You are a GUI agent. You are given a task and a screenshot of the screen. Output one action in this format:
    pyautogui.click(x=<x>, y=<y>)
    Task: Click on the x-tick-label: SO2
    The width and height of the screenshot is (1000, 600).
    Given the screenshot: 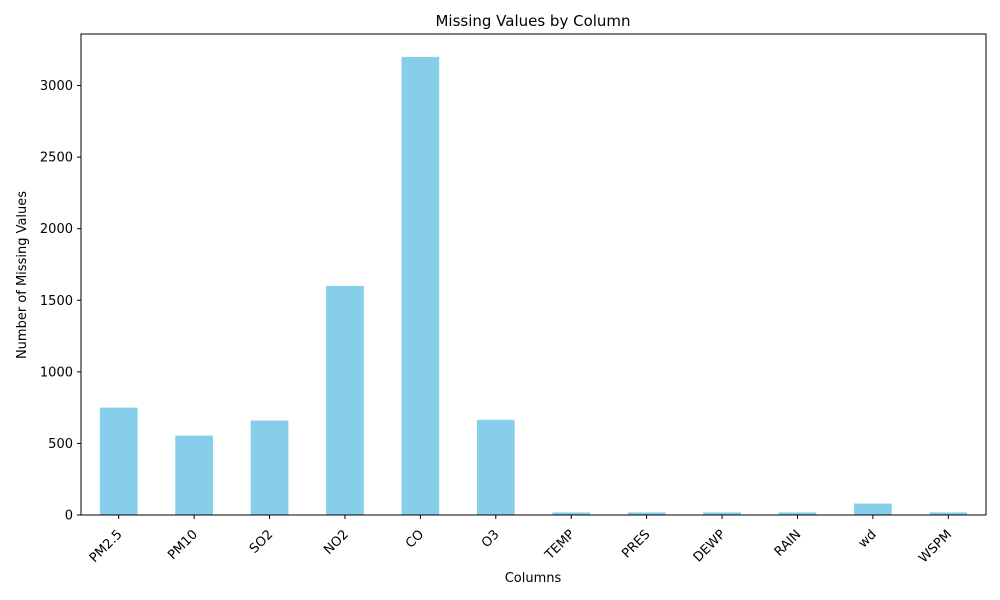 What is the action you would take?
    pyautogui.click(x=262, y=542)
    